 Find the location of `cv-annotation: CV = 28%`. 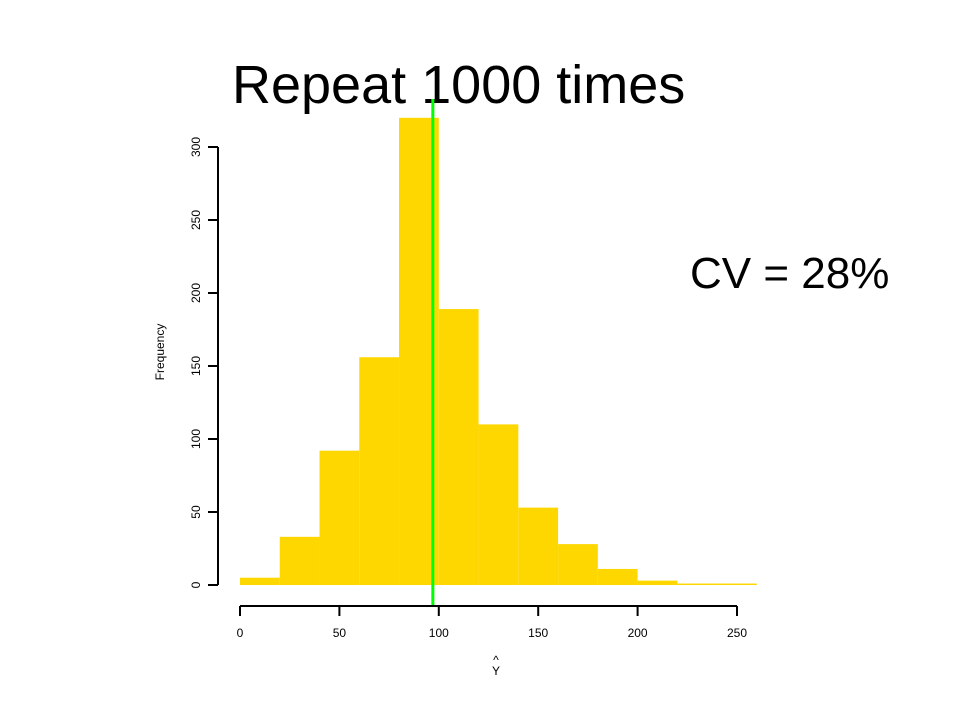

cv-annotation: CV = 28% is located at coordinates (790, 273).